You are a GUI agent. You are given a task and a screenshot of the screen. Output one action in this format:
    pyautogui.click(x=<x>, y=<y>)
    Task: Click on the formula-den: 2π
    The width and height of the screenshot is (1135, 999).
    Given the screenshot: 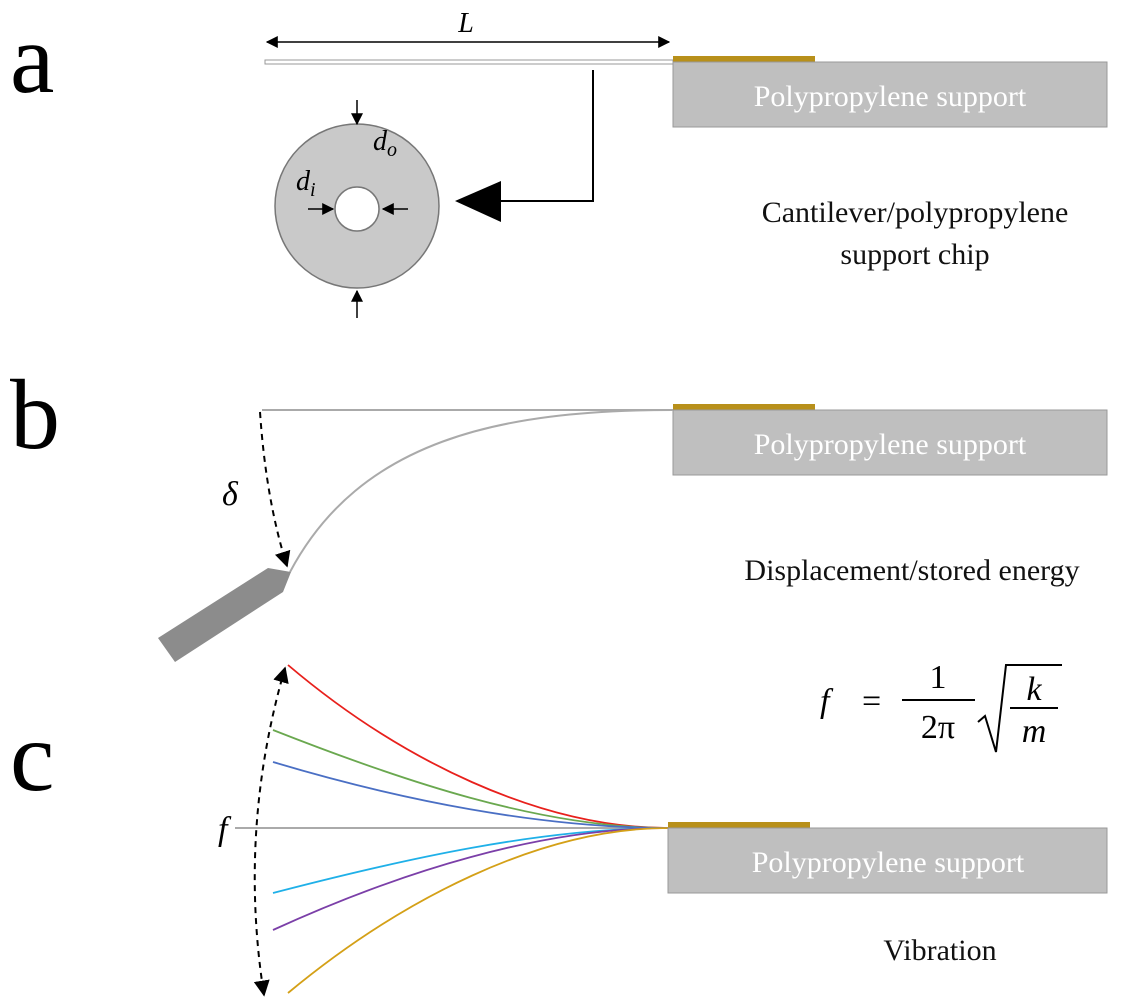 What is the action you would take?
    pyautogui.click(x=938, y=727)
    